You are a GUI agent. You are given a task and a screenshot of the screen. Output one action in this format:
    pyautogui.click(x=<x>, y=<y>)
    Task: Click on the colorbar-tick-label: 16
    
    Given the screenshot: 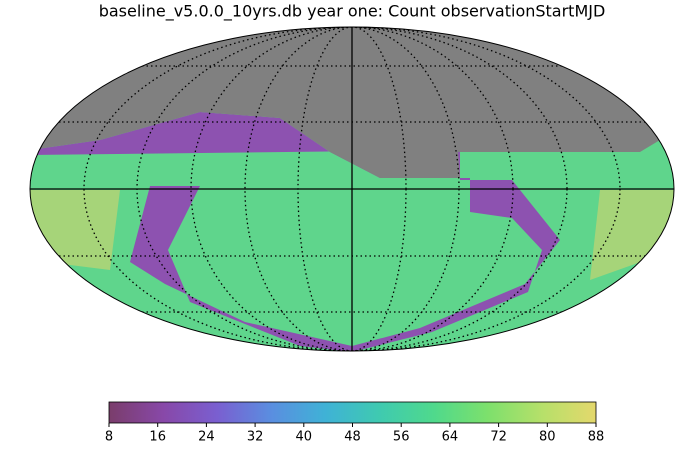 What is the action you would take?
    pyautogui.click(x=157, y=437)
    